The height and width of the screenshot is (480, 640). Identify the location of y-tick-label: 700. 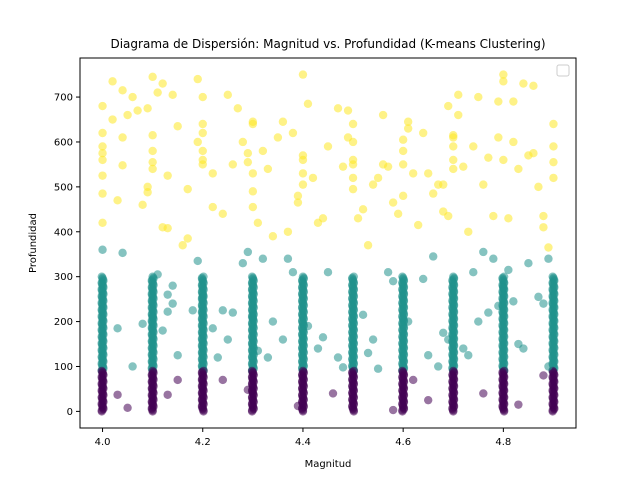
(63, 98).